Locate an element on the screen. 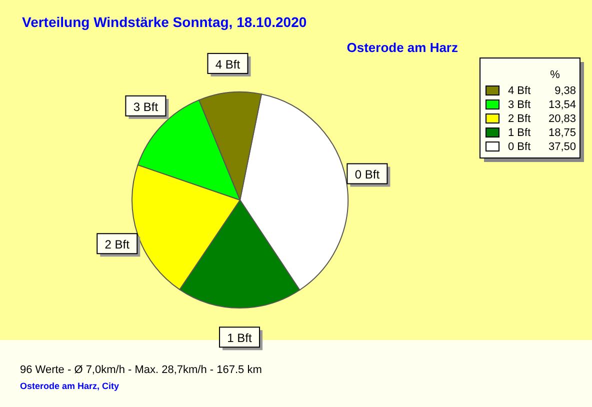 Image resolution: width=592 pixels, height=407 pixels. data-label: 37,50 is located at coordinates (562, 147).